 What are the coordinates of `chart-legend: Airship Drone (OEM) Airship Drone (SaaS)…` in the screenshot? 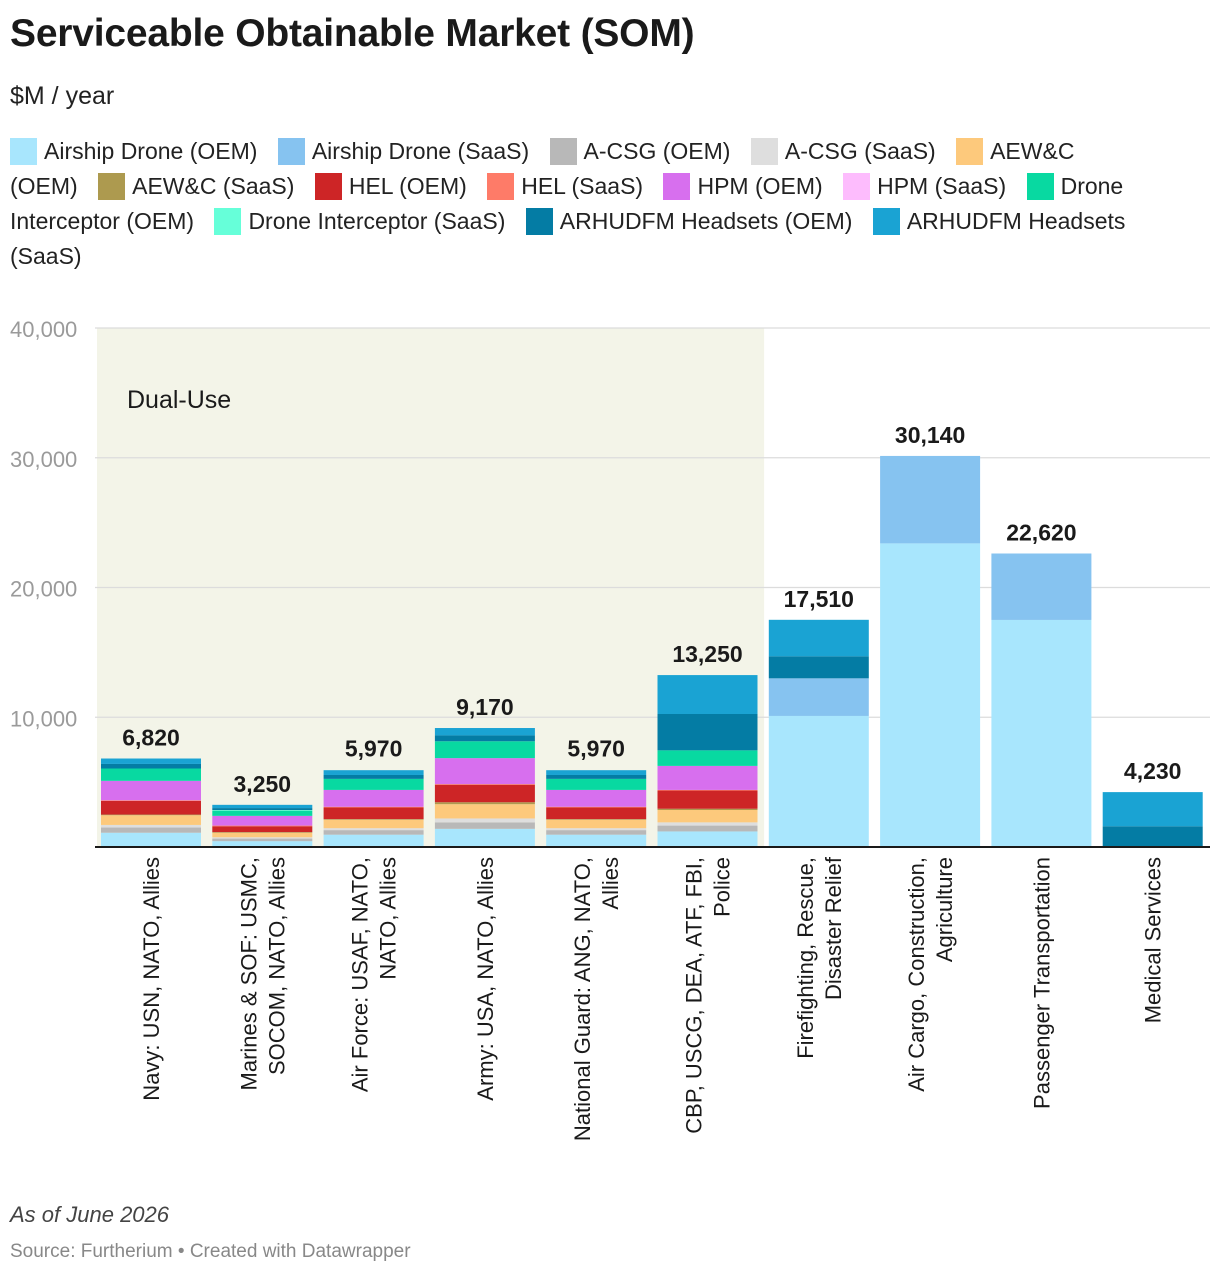 It's located at (585, 204).